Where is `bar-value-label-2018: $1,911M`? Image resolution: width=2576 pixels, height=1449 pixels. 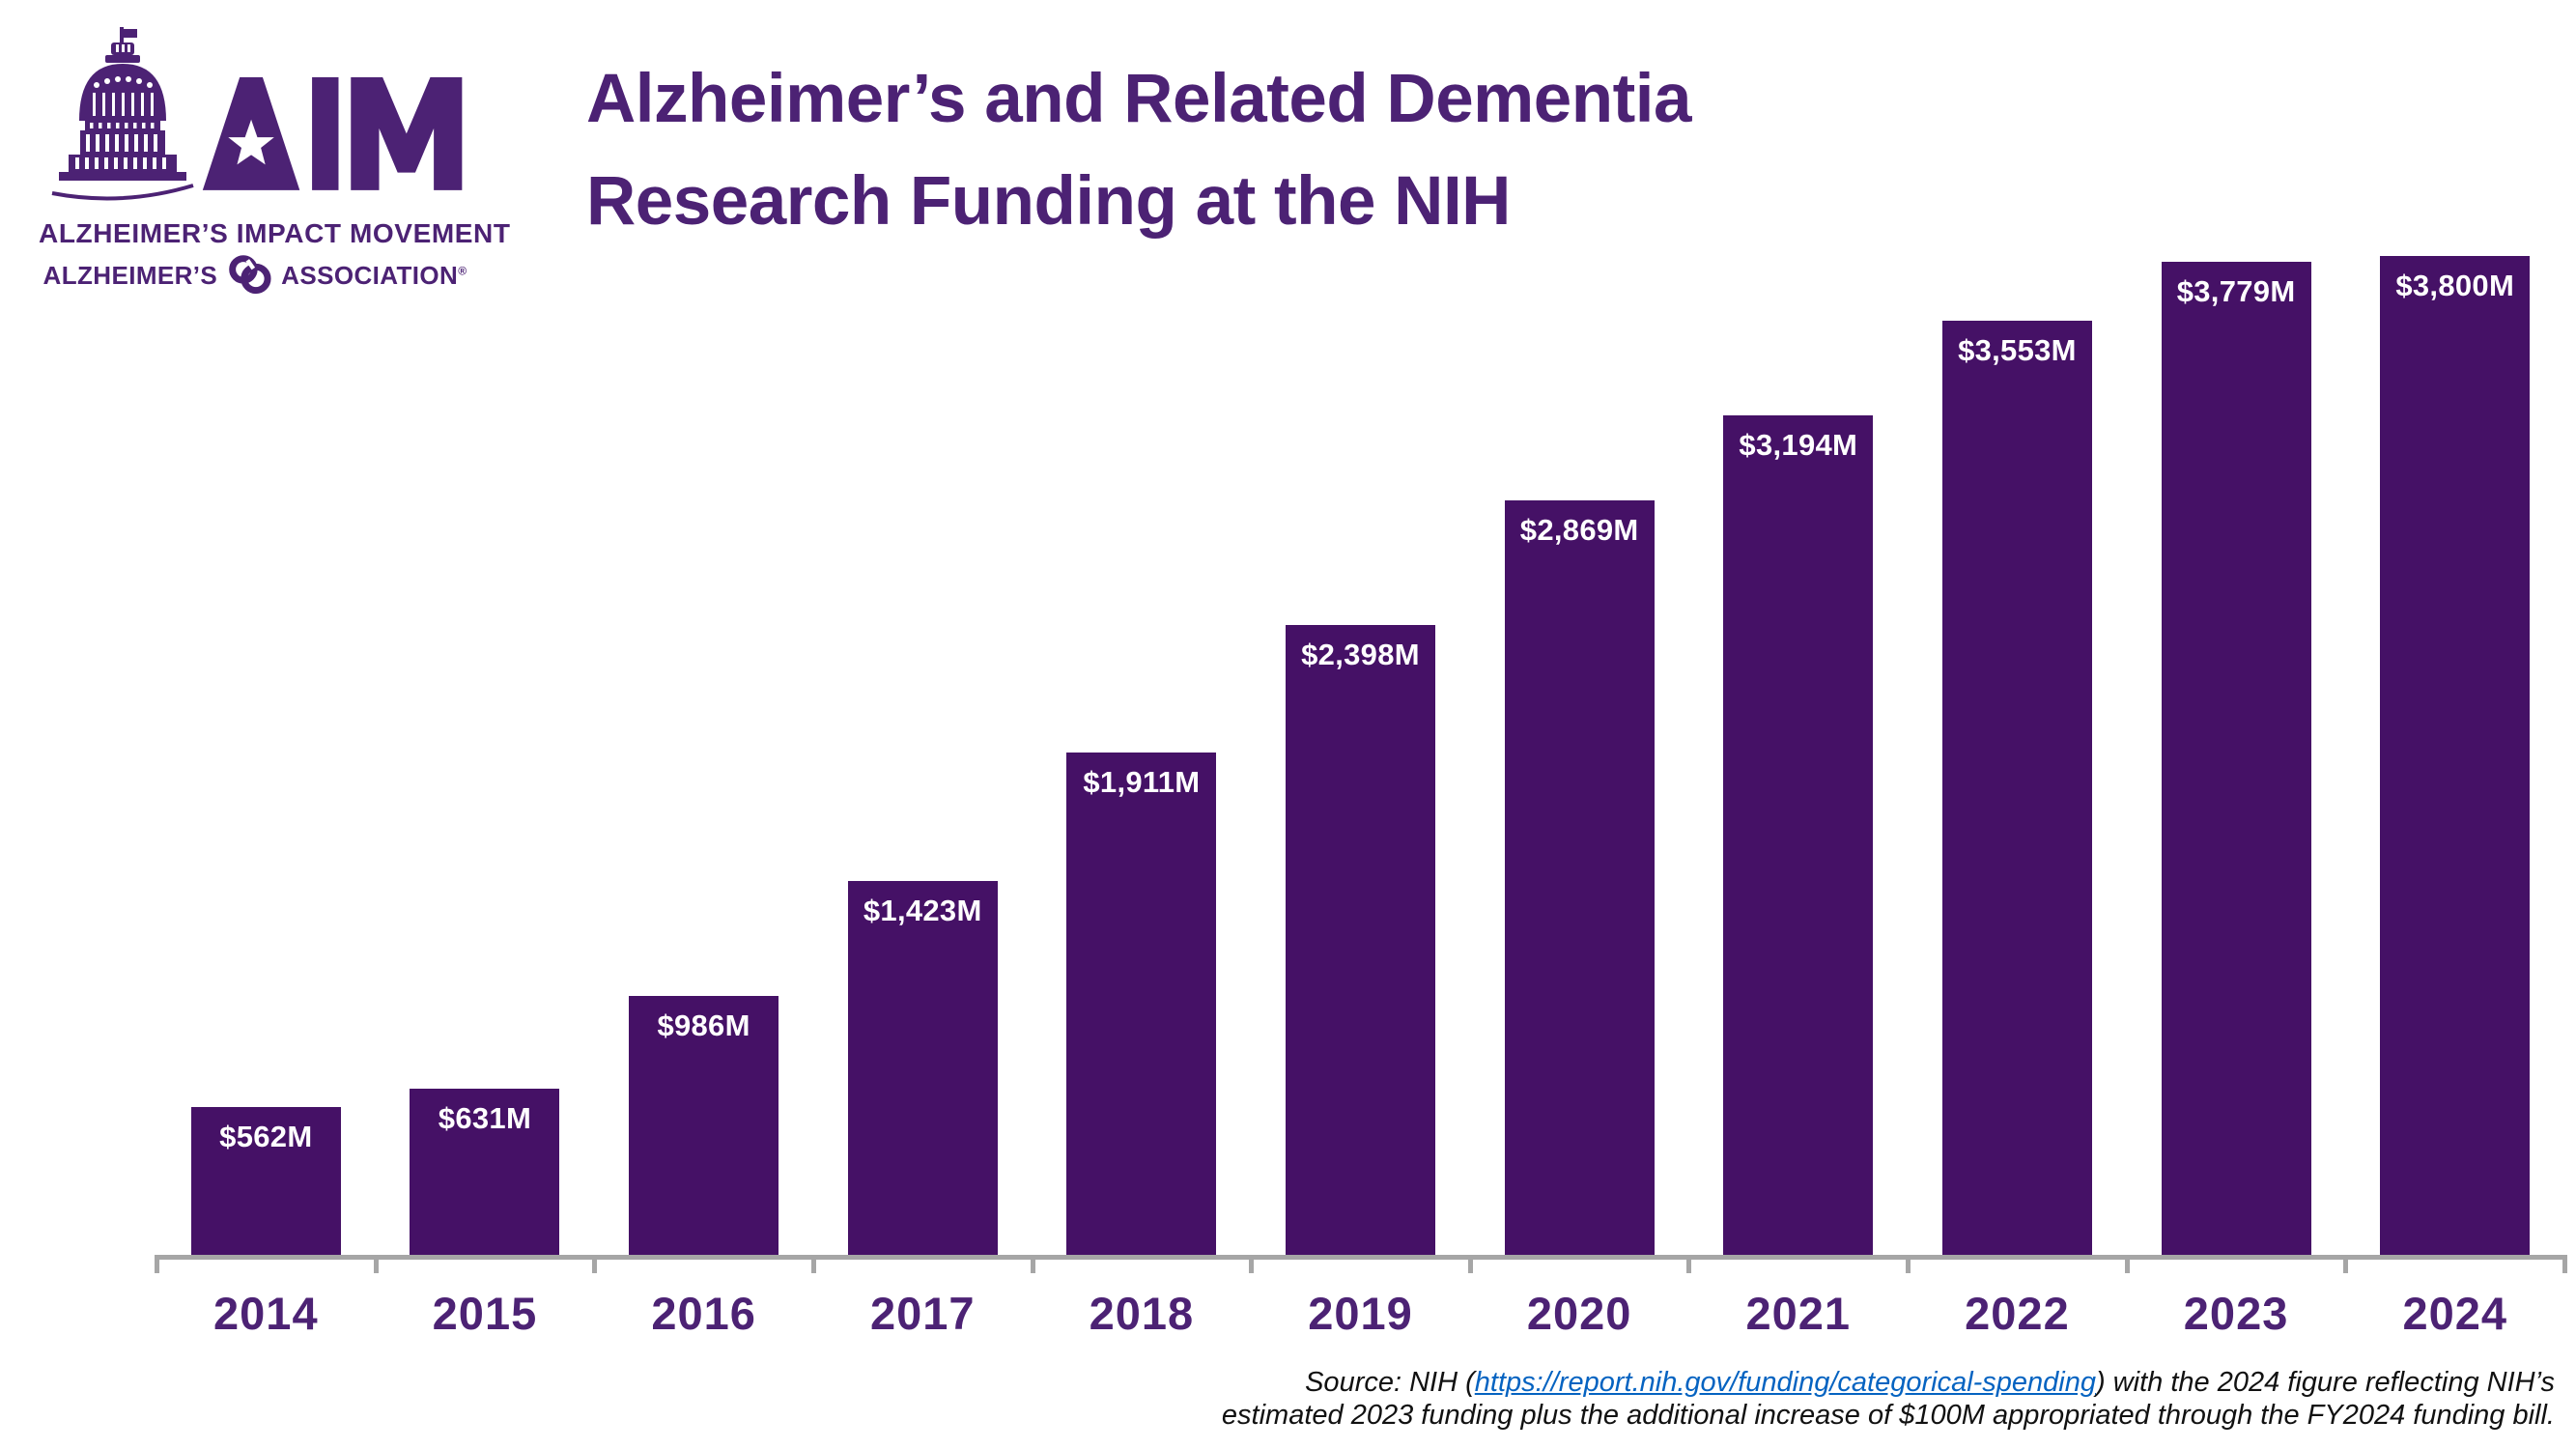 bar-value-label-2018: $1,911M is located at coordinates (1142, 782).